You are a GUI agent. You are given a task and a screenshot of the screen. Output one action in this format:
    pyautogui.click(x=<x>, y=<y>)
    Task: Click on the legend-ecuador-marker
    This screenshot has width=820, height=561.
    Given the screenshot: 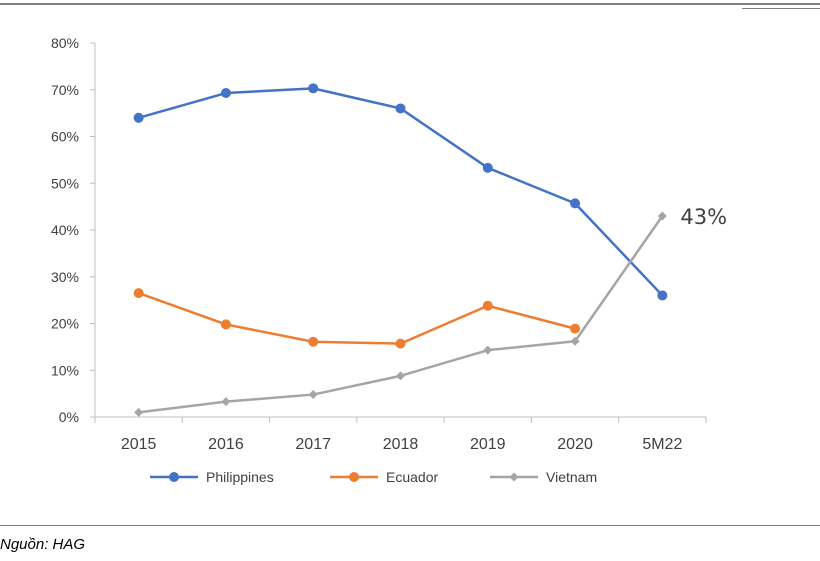 What is the action you would take?
    pyautogui.click(x=354, y=477)
    